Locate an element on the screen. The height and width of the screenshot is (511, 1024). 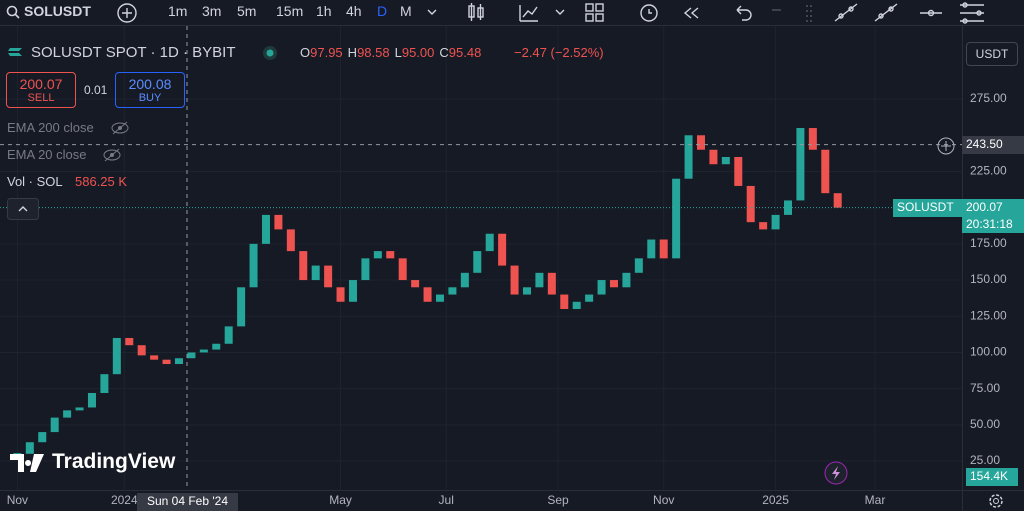
ohlc-value: 95.48 is located at coordinates (465, 52).